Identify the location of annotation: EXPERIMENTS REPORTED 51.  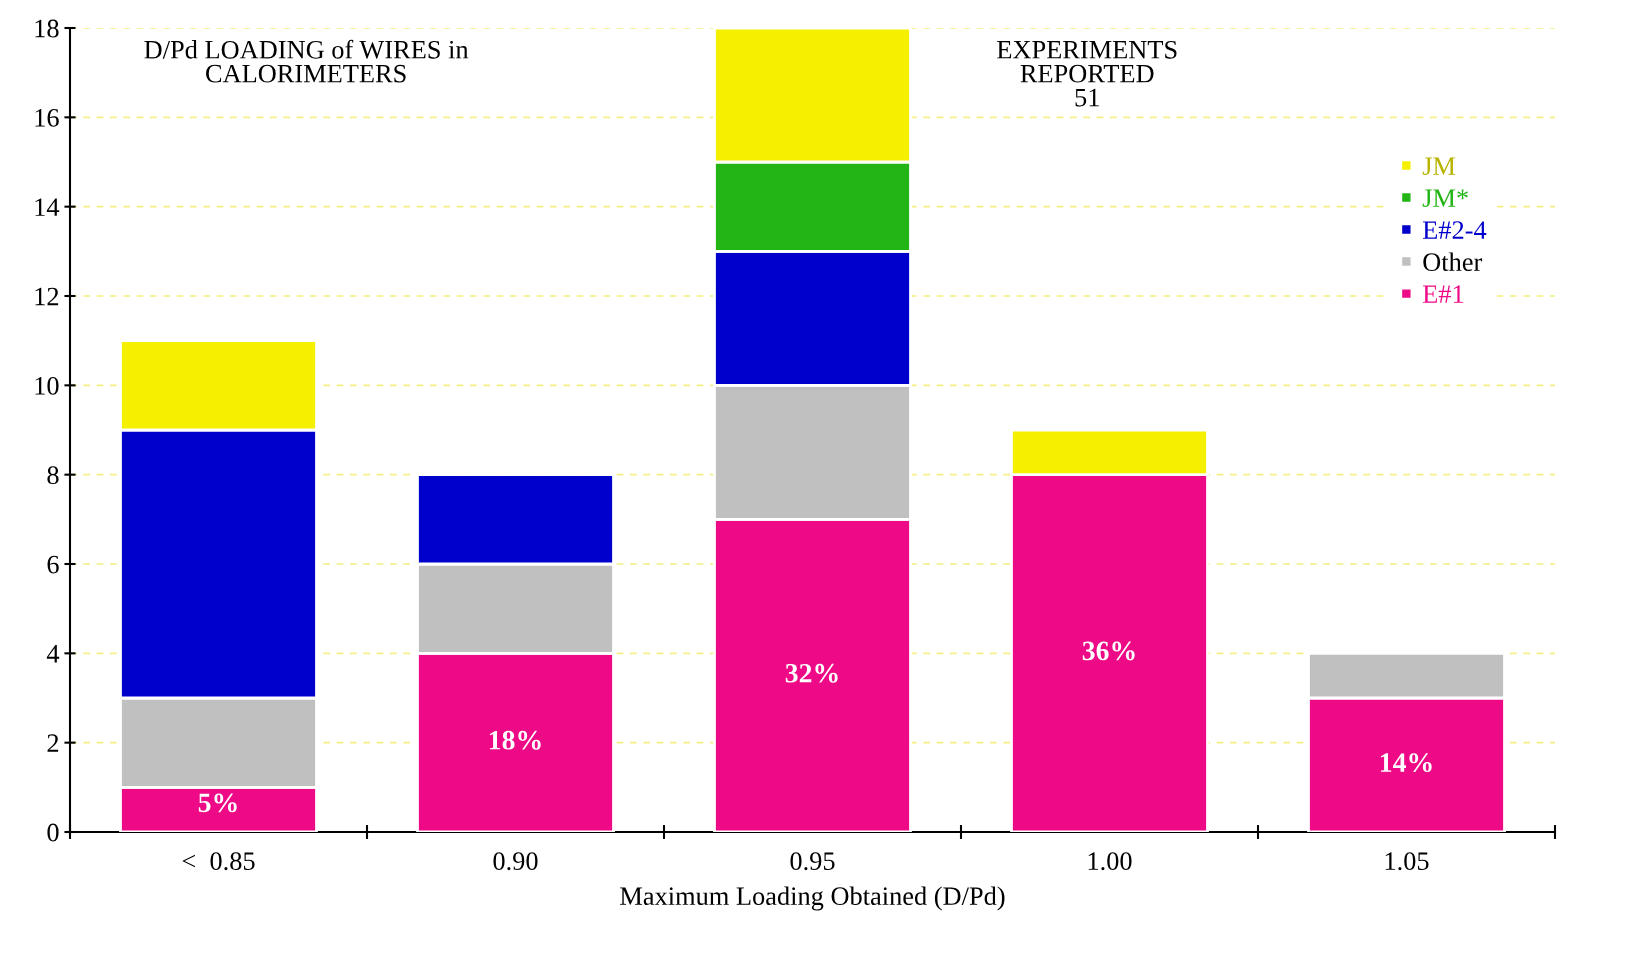
(1087, 73).